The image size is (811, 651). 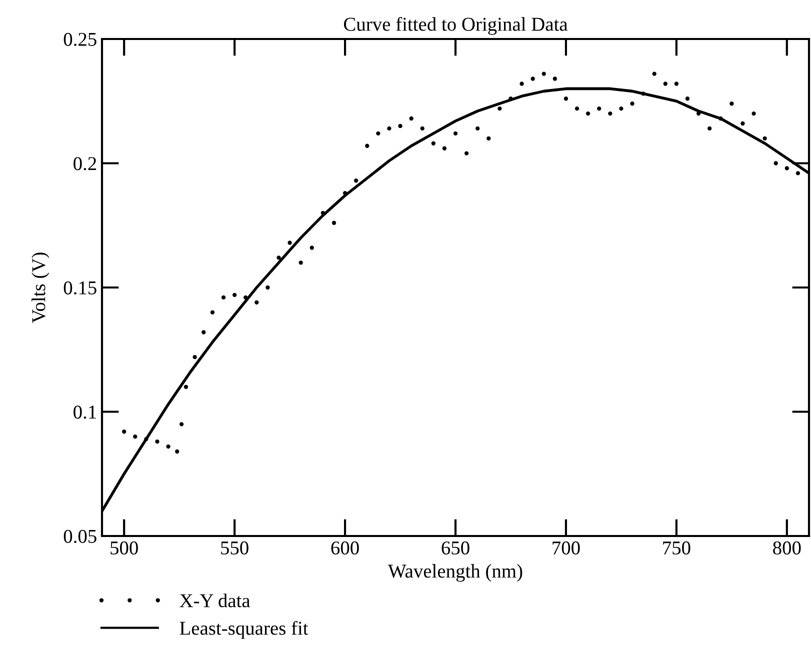 I want to click on x-tick-label: 600, so click(x=345, y=548).